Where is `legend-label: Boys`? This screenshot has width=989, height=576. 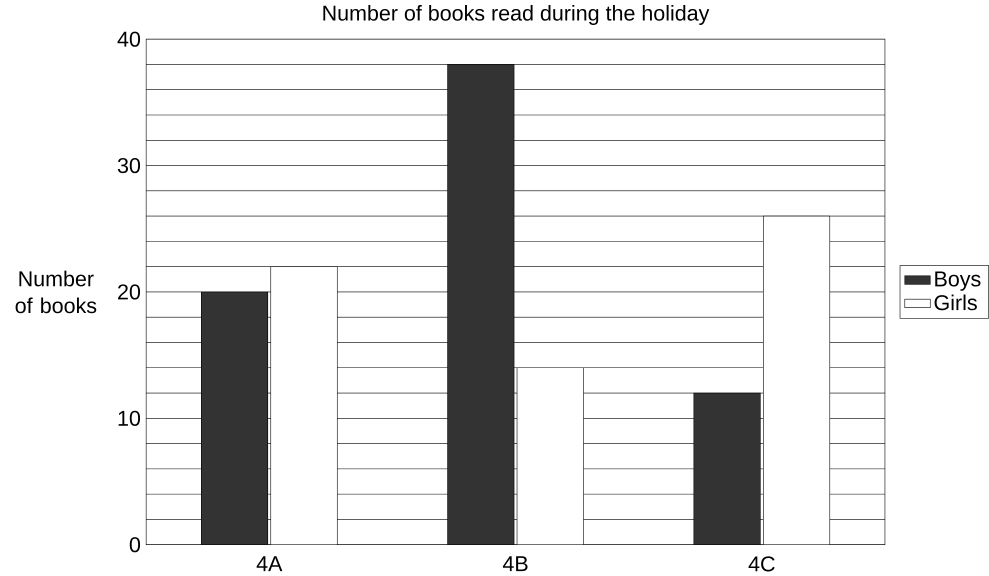 legend-label: Boys is located at coordinates (957, 281).